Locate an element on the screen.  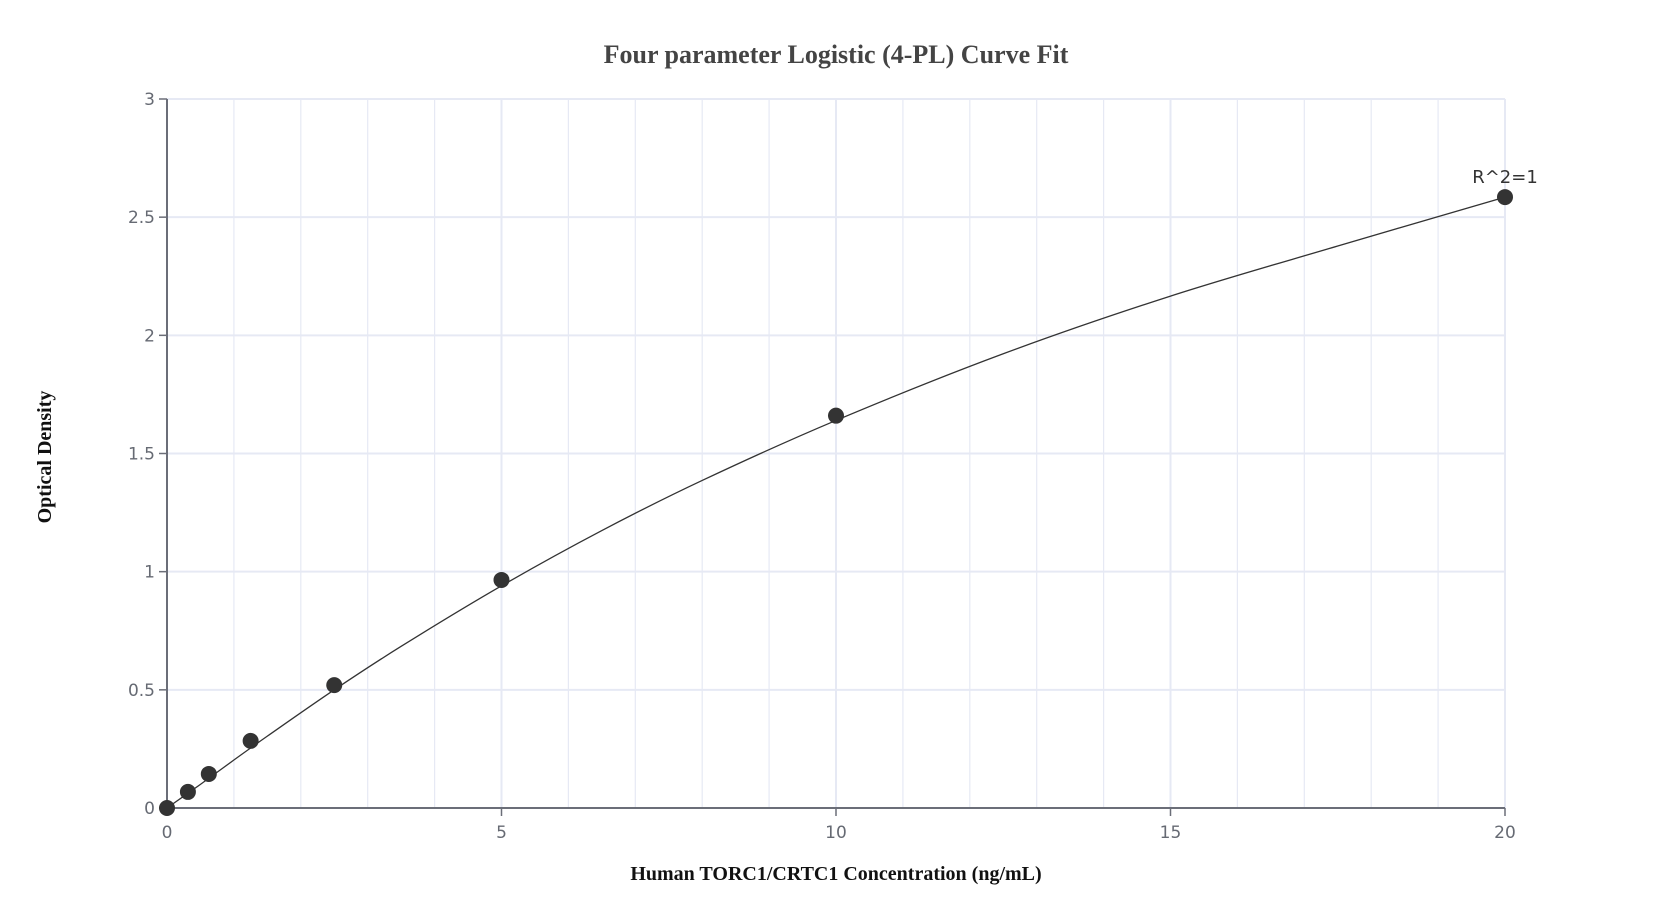
x-tick-label: 15 is located at coordinates (1171, 833).